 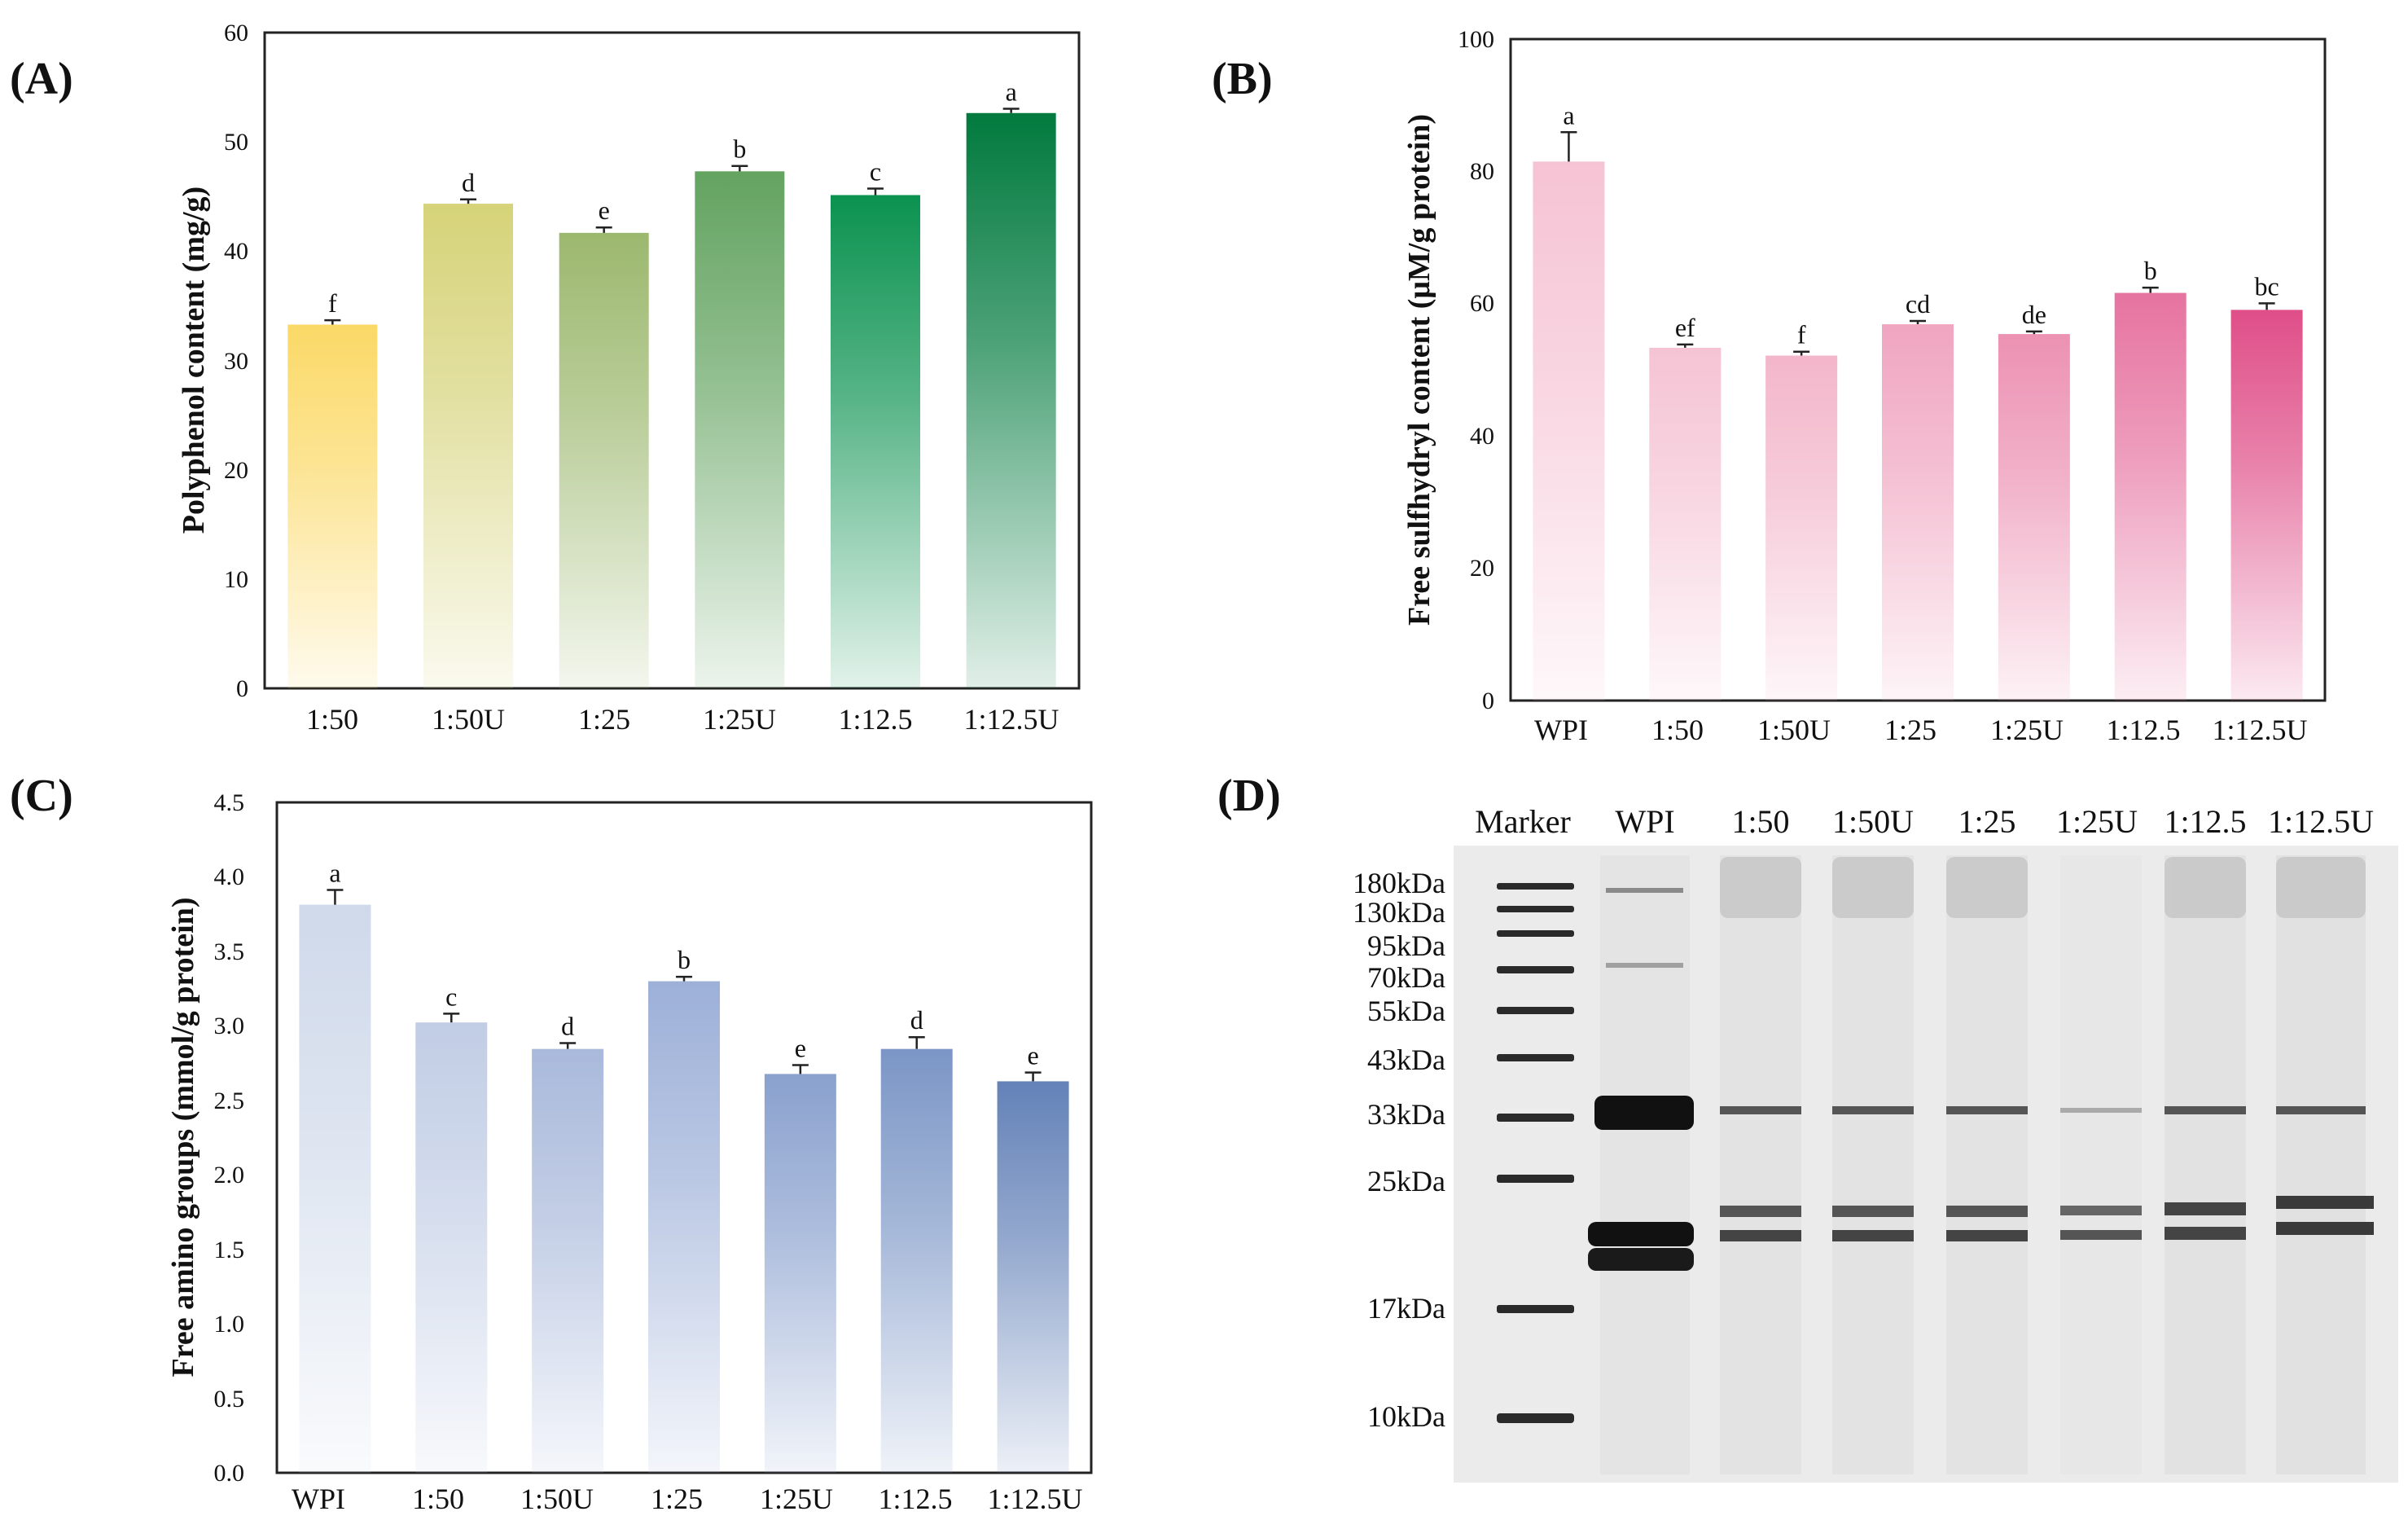 I want to click on y-tick-label: 40, so click(x=1482, y=436).